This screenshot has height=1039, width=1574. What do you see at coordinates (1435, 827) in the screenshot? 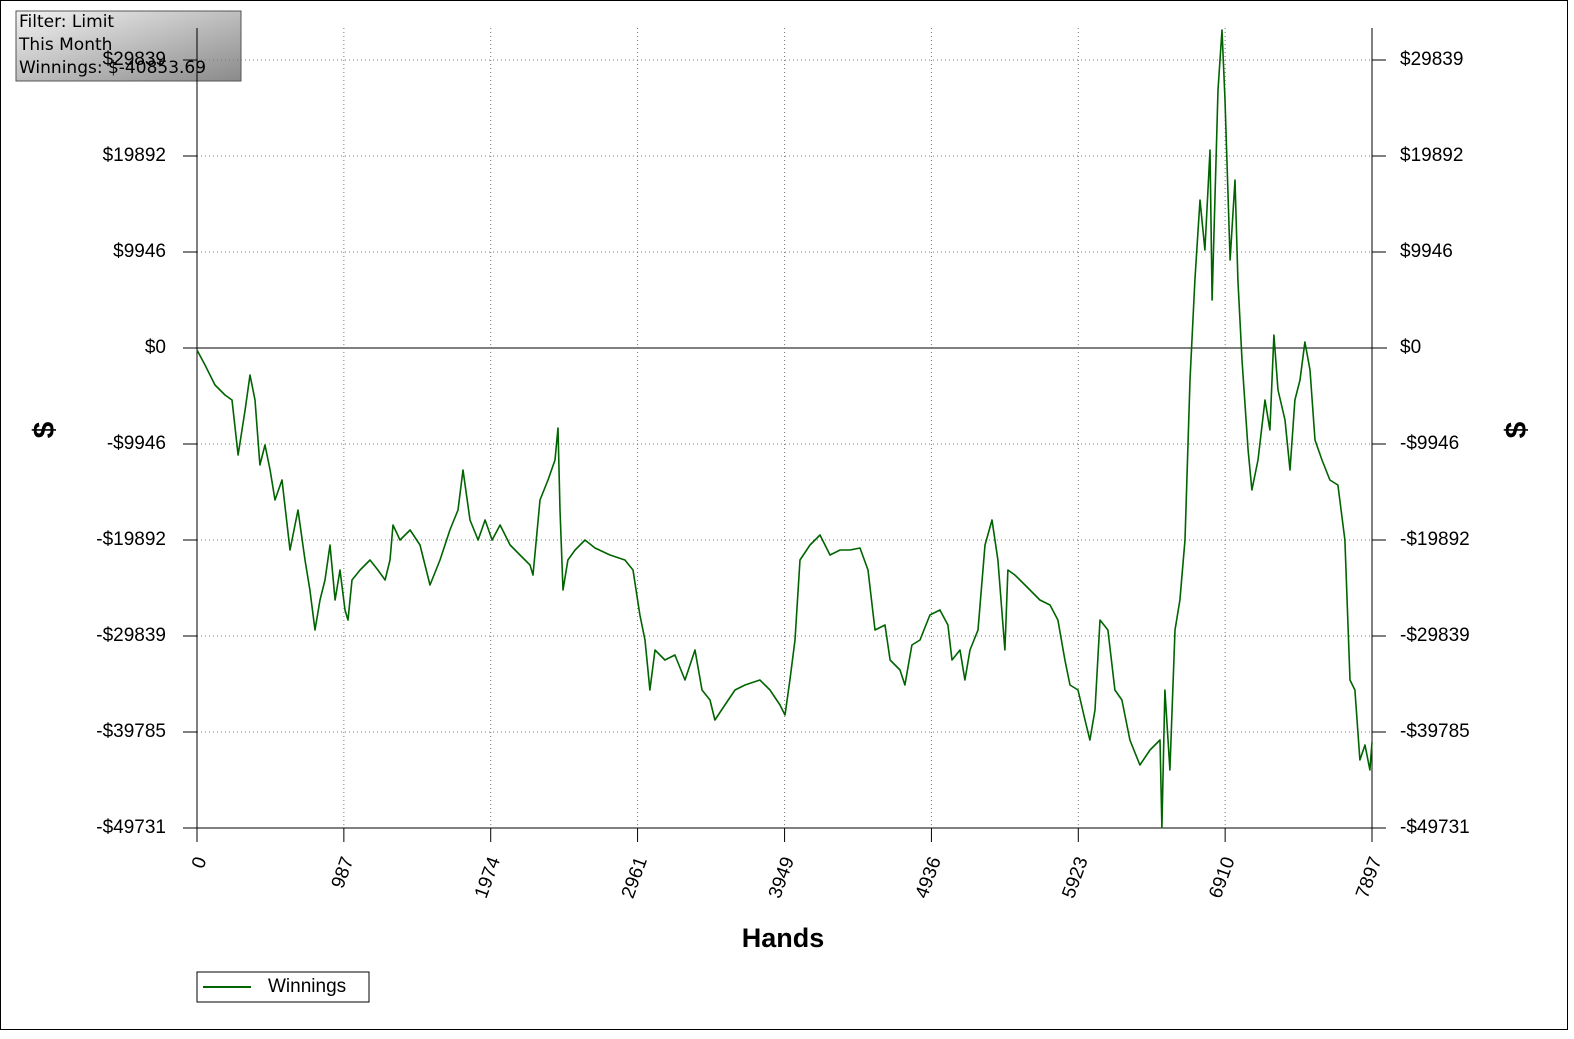
I see `y2-tick-label: -$49731` at bounding box center [1435, 827].